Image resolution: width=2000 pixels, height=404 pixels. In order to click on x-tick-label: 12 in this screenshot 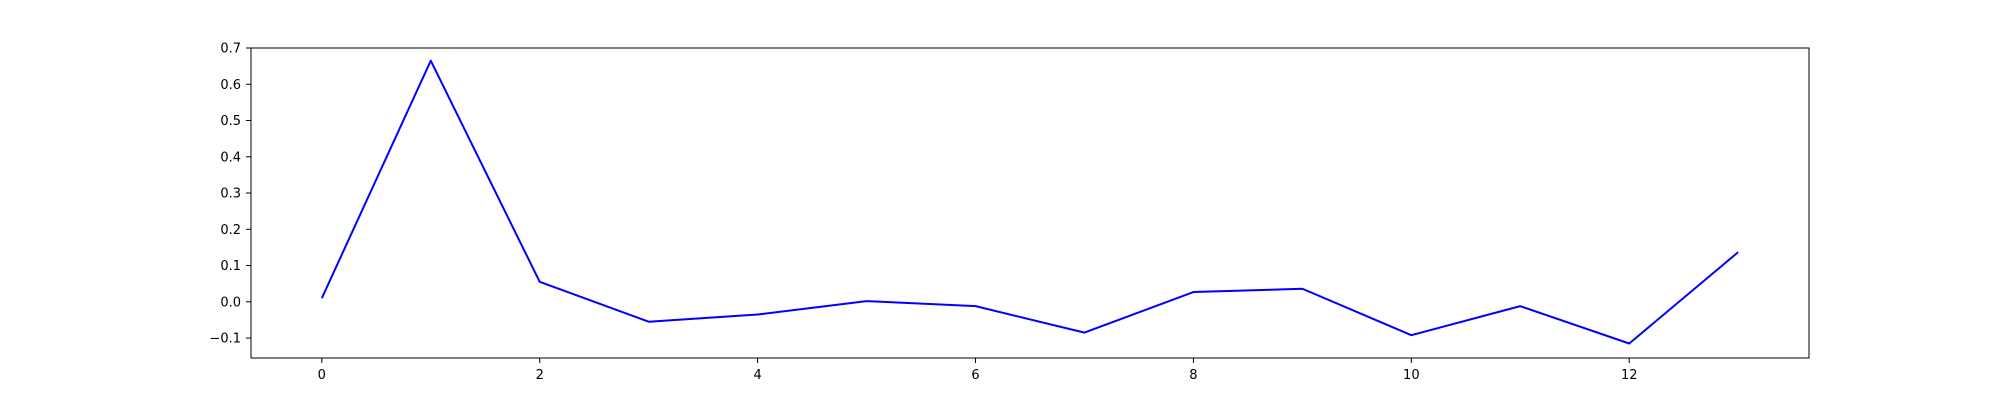, I will do `click(1629, 375)`.